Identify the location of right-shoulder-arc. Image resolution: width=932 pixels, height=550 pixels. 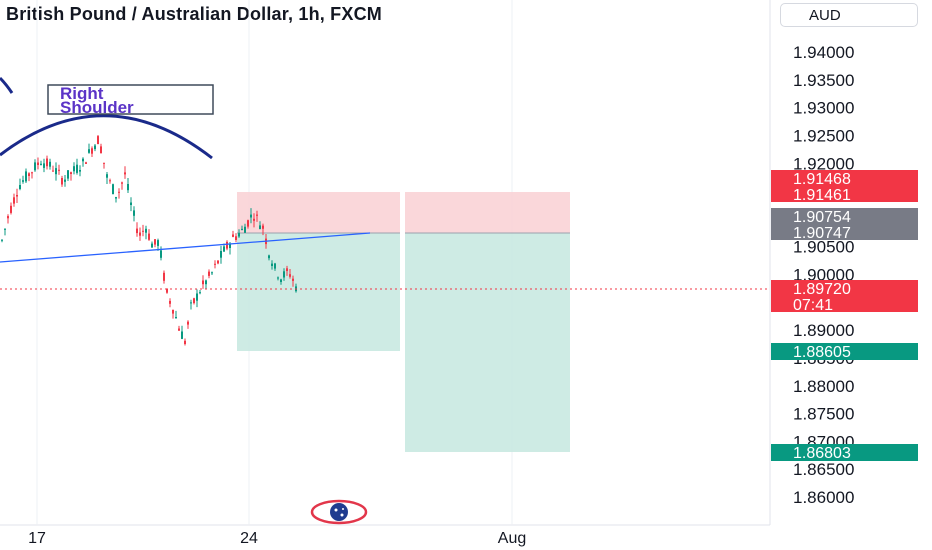
(106, 137).